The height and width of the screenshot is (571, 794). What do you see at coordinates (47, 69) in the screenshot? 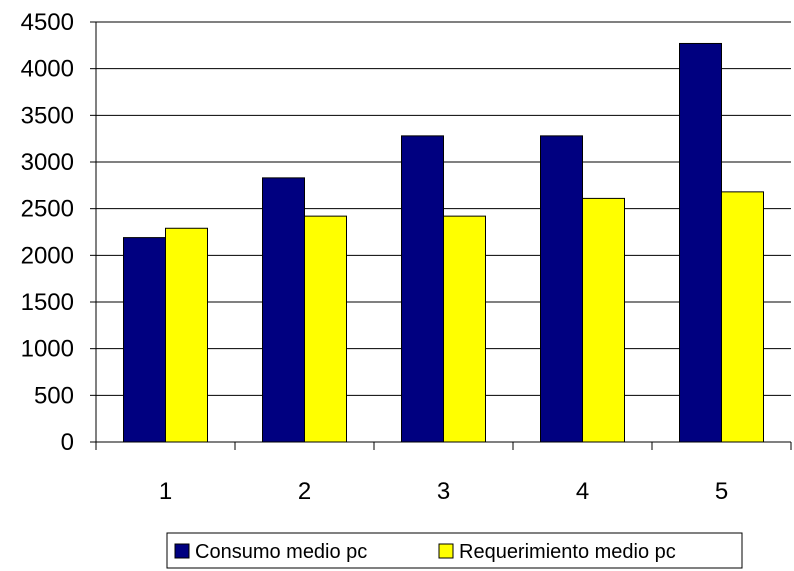
I see `y-tick-label: 4000` at bounding box center [47, 69].